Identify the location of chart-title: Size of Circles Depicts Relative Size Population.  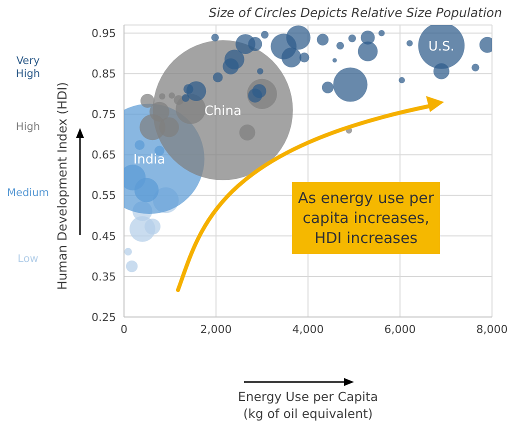
(355, 12).